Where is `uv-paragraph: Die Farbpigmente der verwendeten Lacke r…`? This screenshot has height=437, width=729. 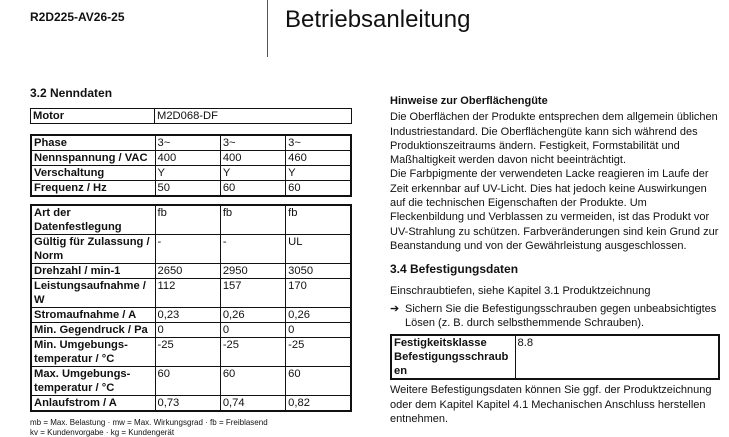
uv-paragraph: Die Farbpigmente der verwendeten Lacke r… is located at coordinates (555, 210).